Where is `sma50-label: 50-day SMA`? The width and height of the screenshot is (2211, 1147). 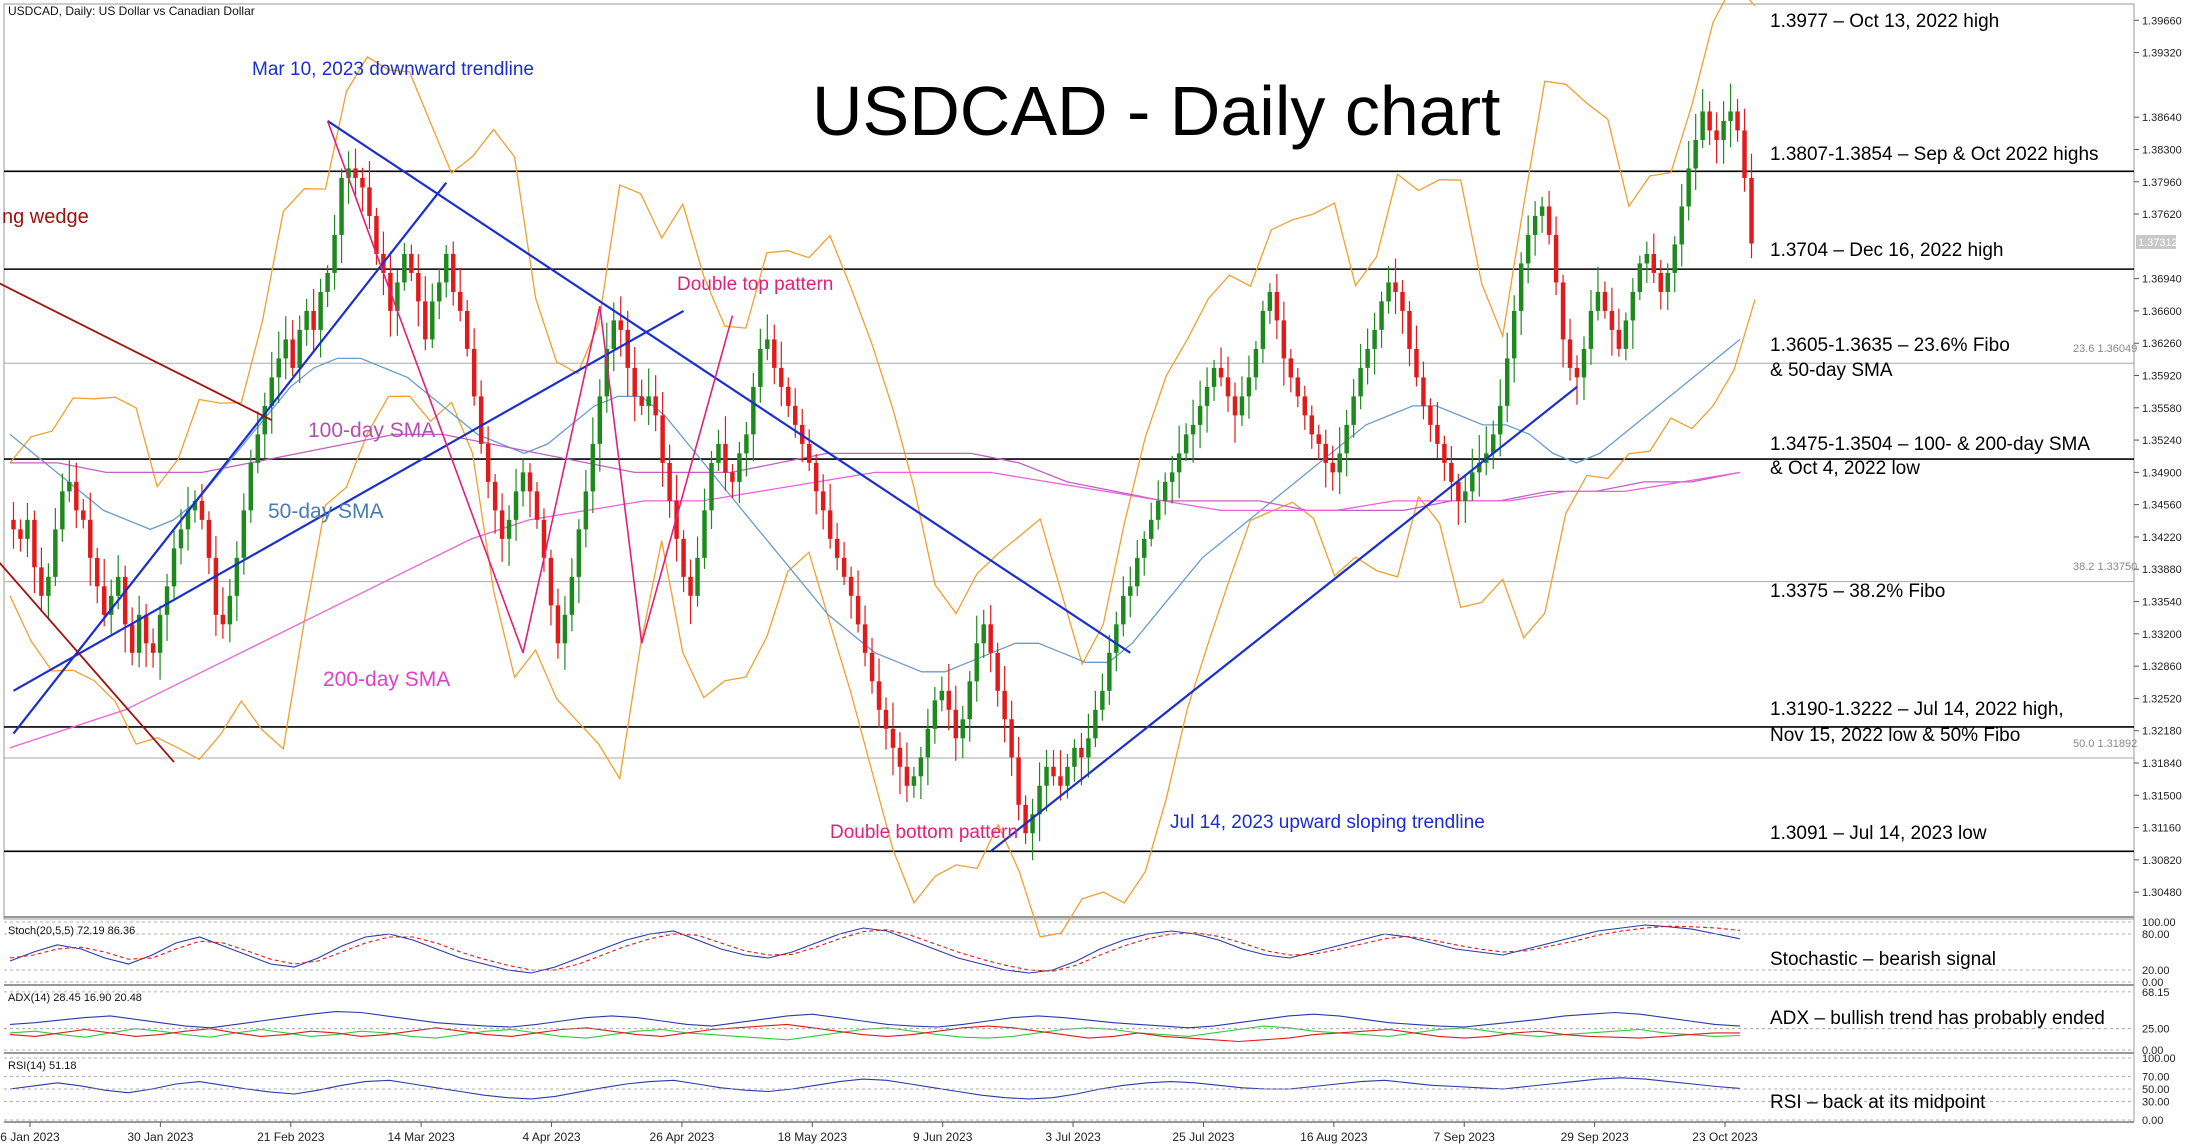
sma50-label: 50-day SMA is located at coordinates (326, 511).